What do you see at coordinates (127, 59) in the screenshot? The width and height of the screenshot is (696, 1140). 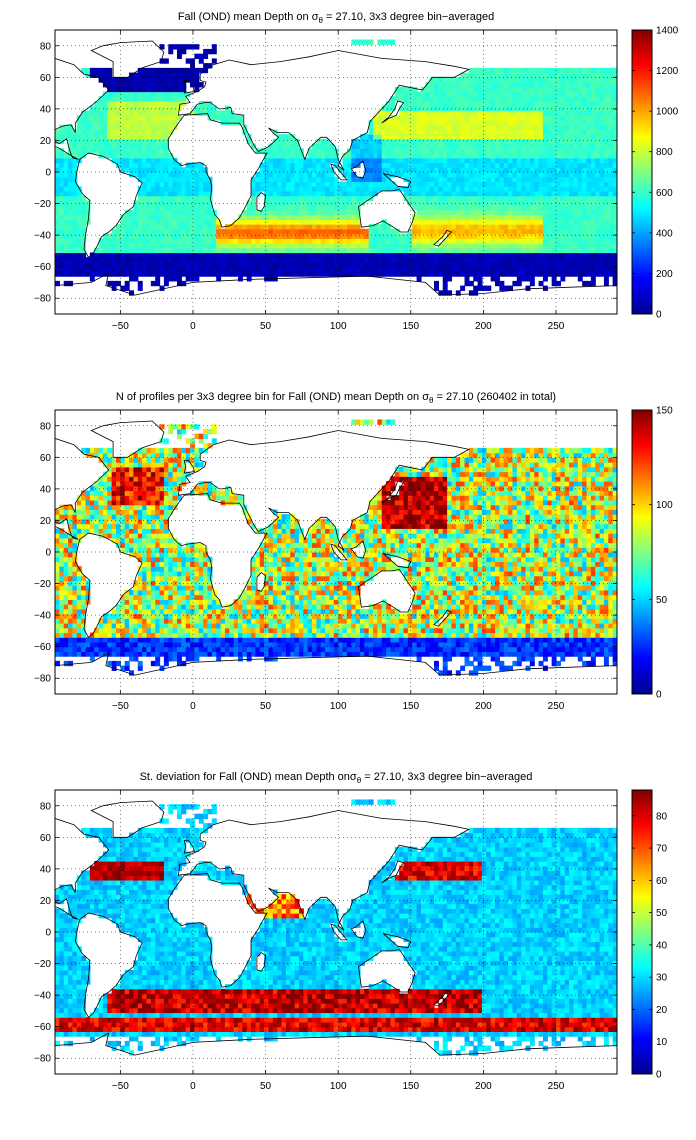 I see `coastline-greenland` at bounding box center [127, 59].